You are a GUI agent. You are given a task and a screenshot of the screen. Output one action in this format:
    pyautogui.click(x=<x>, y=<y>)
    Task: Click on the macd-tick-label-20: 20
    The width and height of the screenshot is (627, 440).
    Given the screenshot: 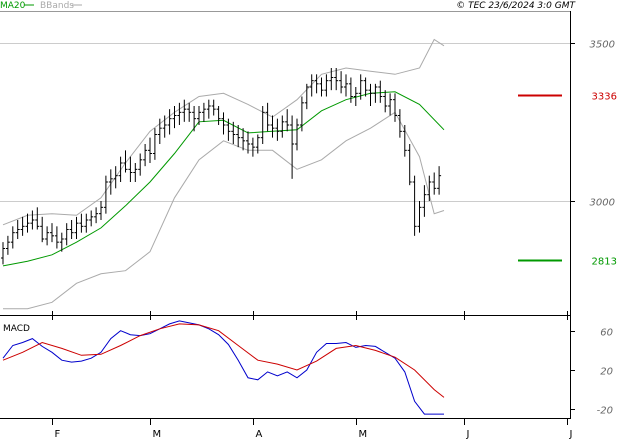 What is the action you would take?
    pyautogui.click(x=606, y=372)
    